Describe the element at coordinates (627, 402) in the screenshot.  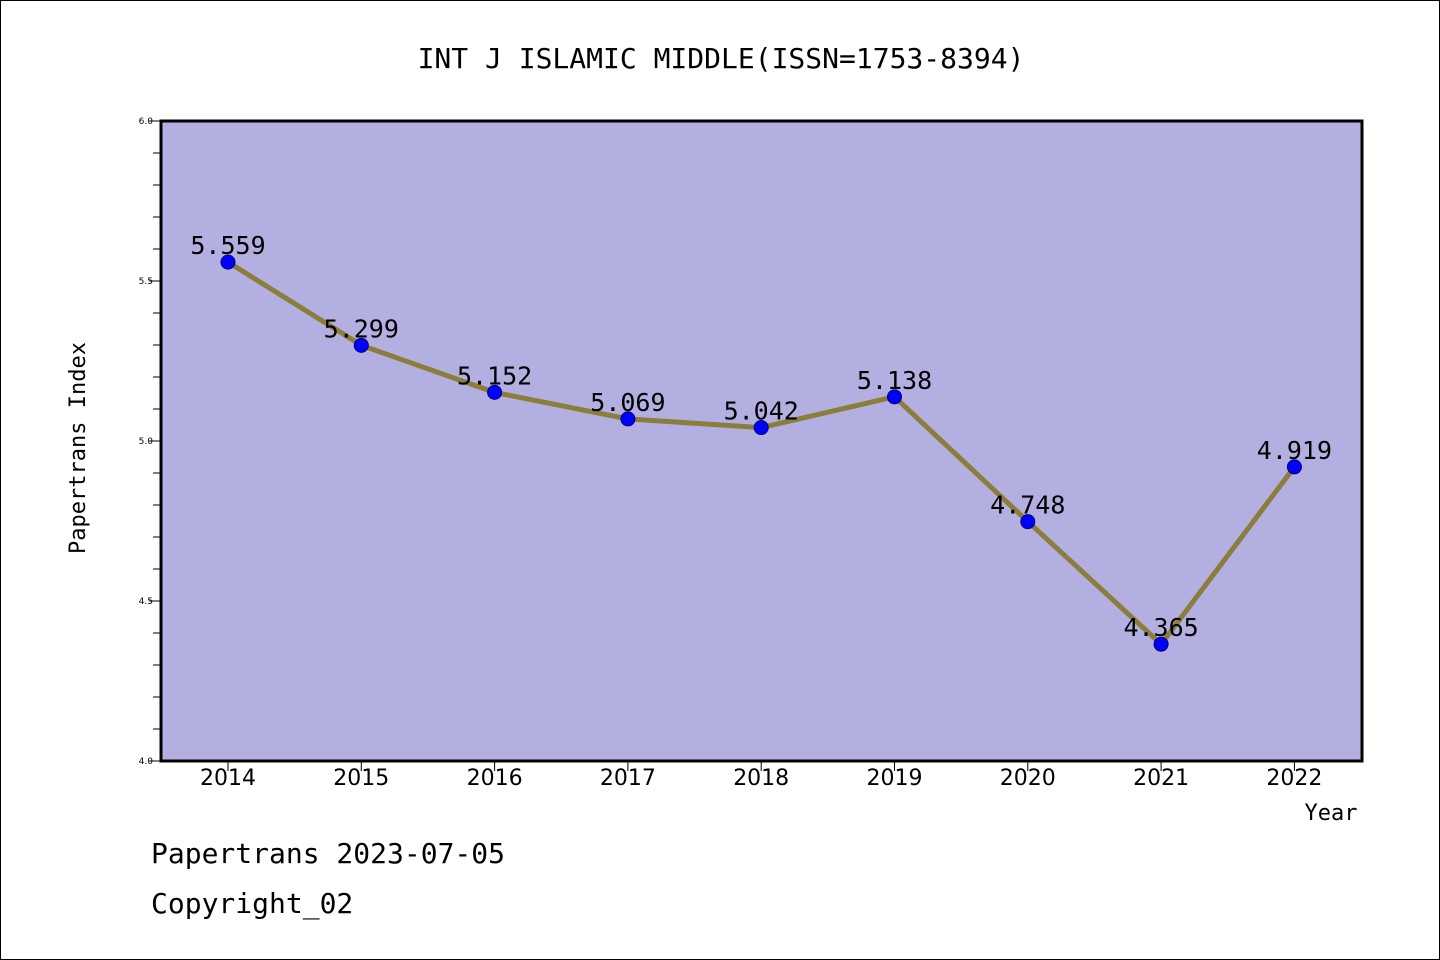
I see `data-label: 5.069` at that location.